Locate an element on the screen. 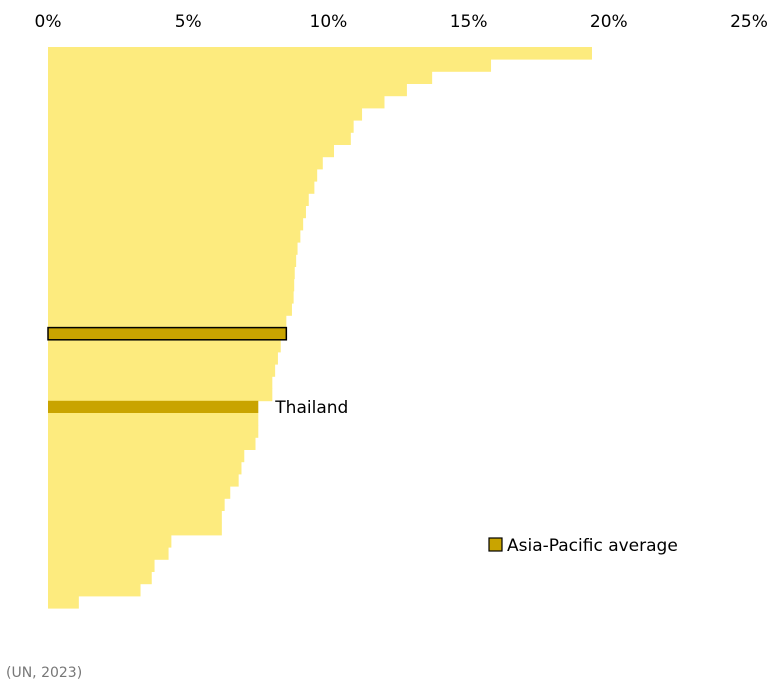 The image size is (781, 688). bar-asia-pacific-average is located at coordinates (167, 333).